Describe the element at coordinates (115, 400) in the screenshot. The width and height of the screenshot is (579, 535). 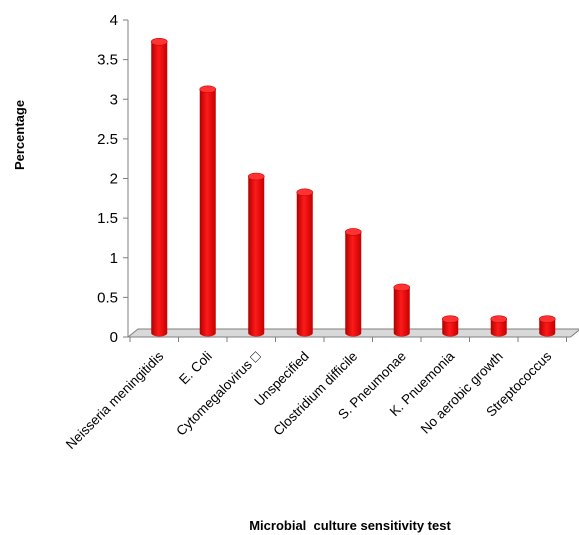
I see `x-tick-label: Neisseria meningitidis` at that location.